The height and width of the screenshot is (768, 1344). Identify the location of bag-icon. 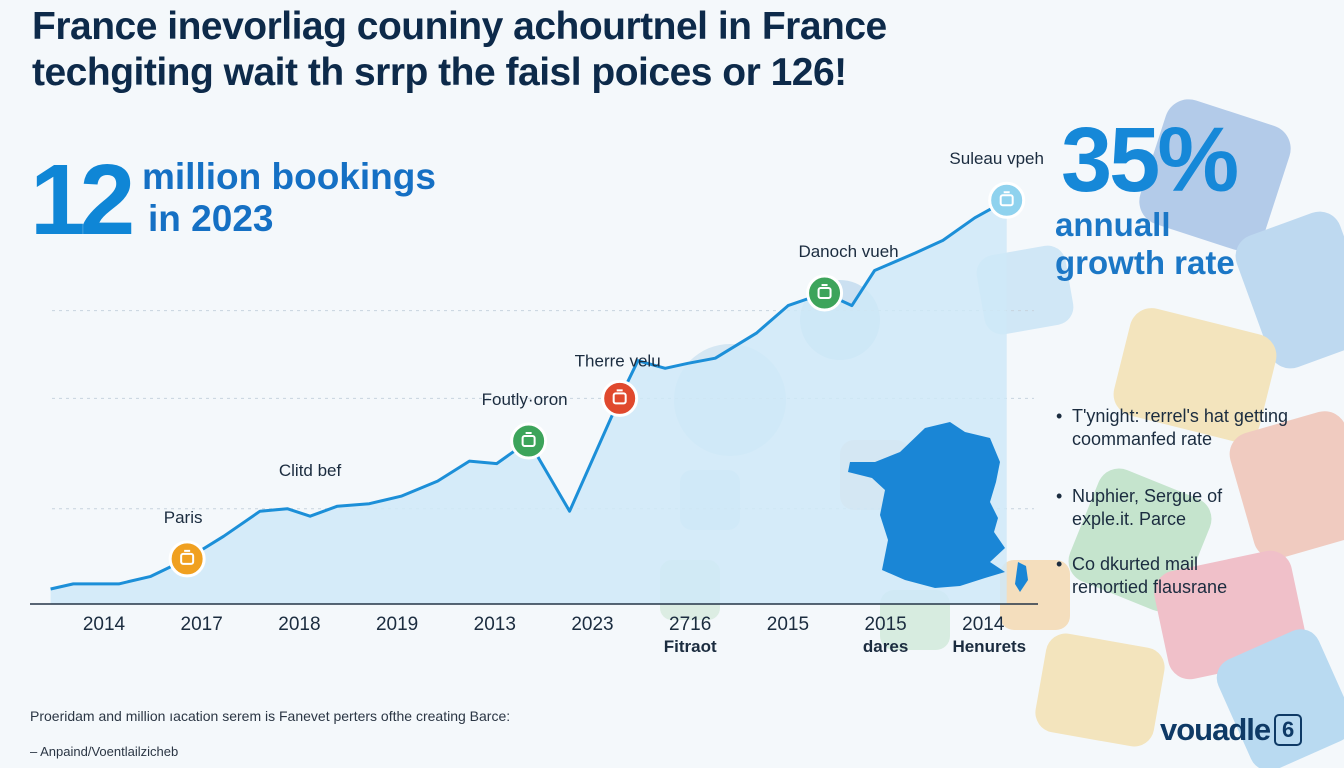
(528, 440).